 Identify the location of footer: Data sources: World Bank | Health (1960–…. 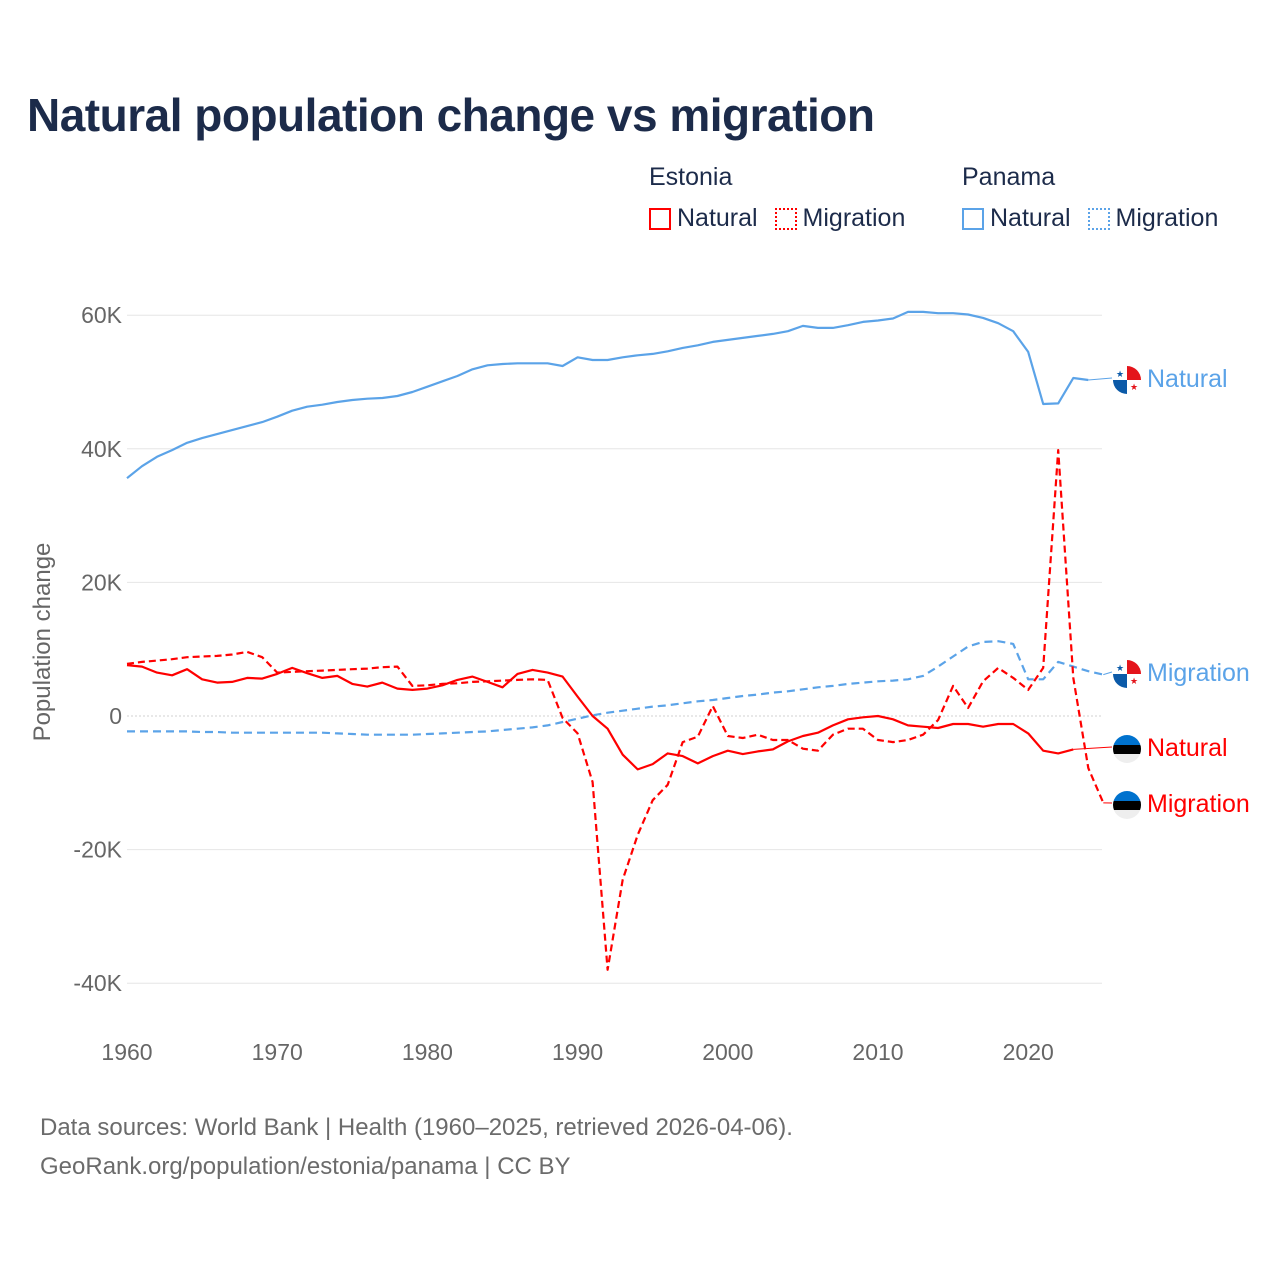
(416, 1147).